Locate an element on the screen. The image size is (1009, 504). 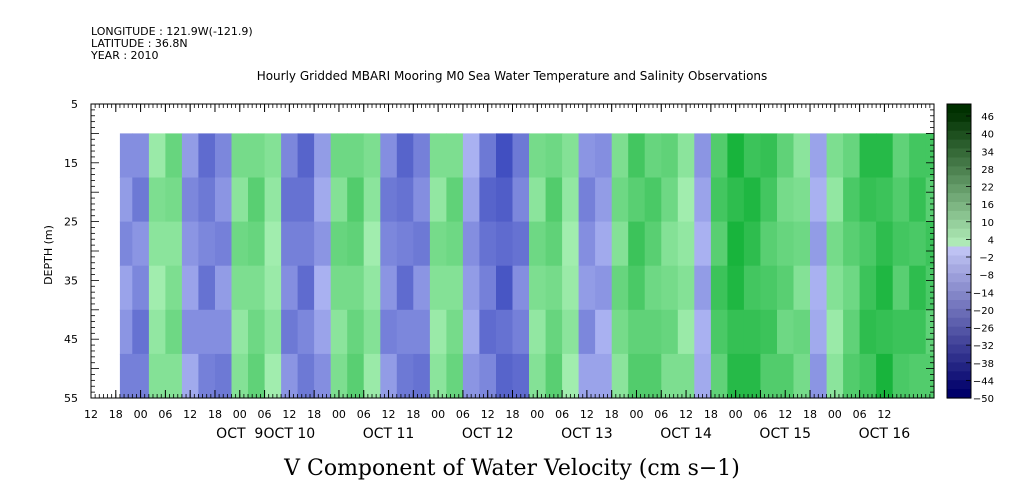
x-hour-tick-label: 06 is located at coordinates (265, 414).